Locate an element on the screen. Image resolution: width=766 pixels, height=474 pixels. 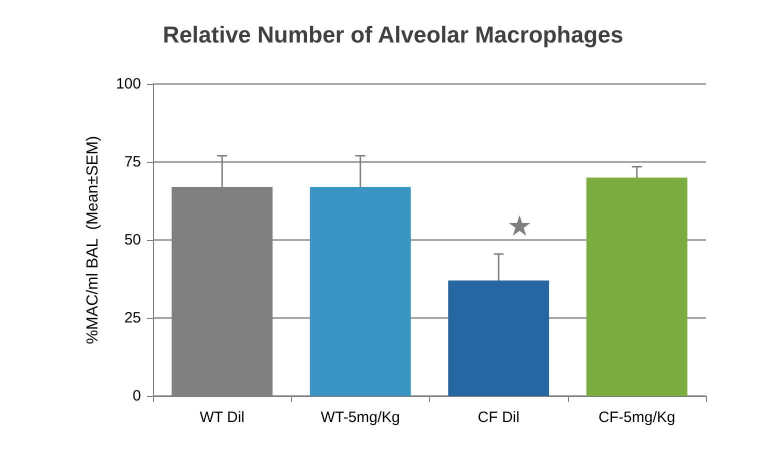
y-tick-label: 75 is located at coordinates (132, 162).